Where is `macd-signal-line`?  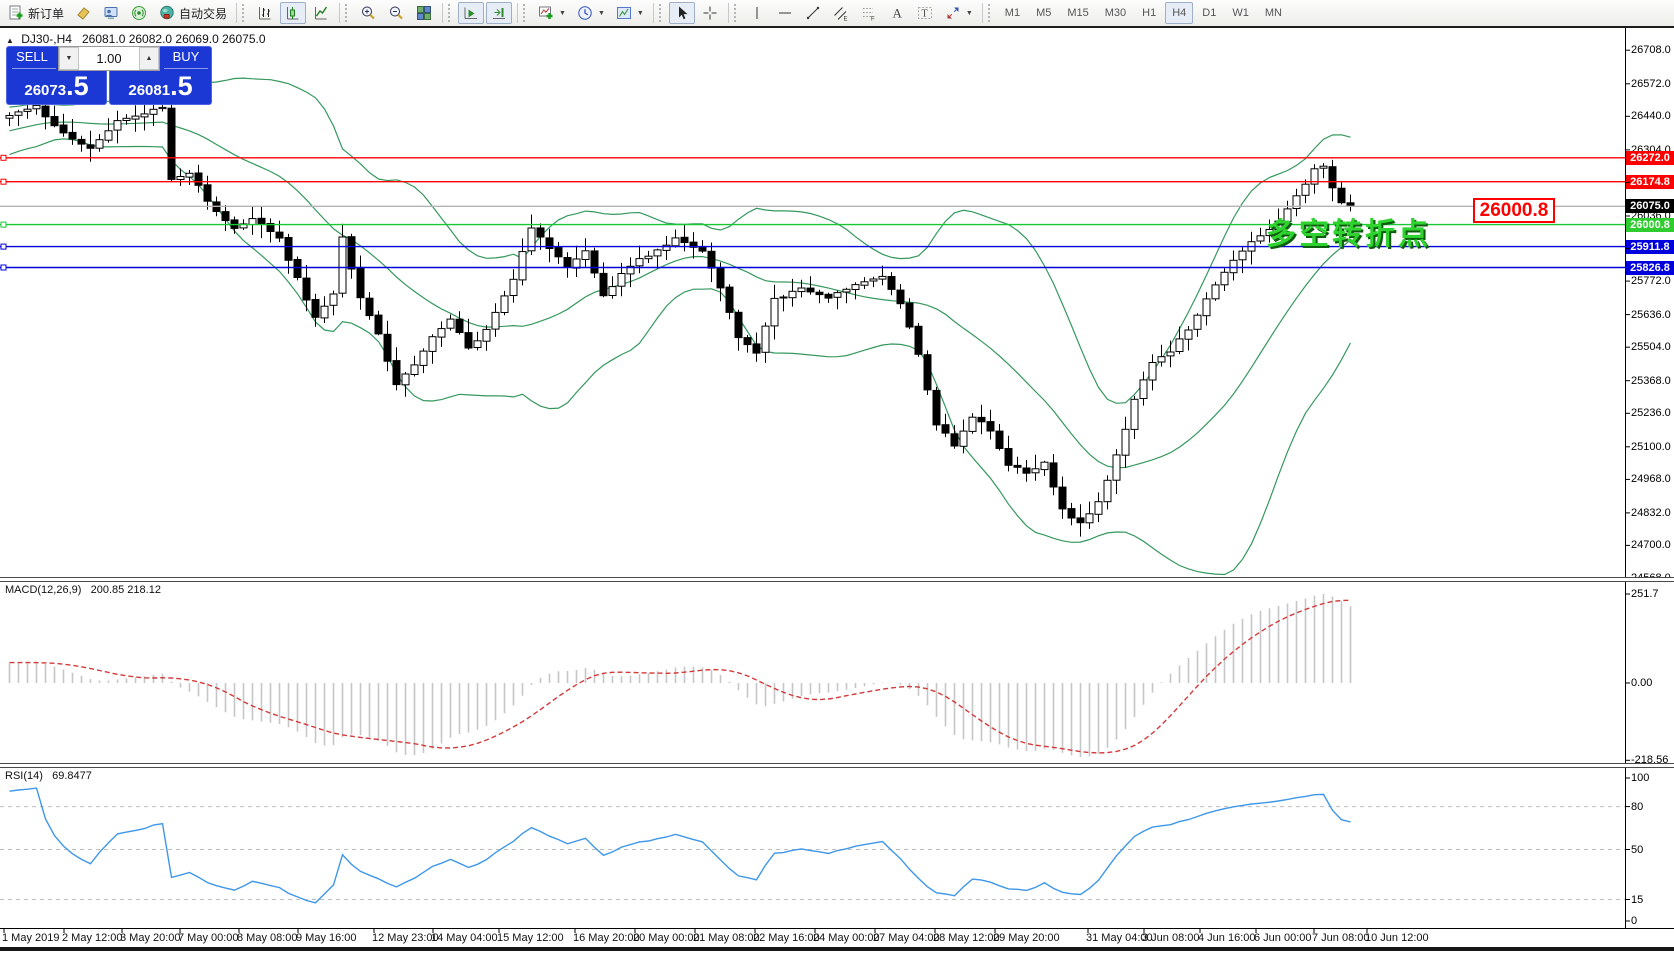
macd-signal-line is located at coordinates (680, 676).